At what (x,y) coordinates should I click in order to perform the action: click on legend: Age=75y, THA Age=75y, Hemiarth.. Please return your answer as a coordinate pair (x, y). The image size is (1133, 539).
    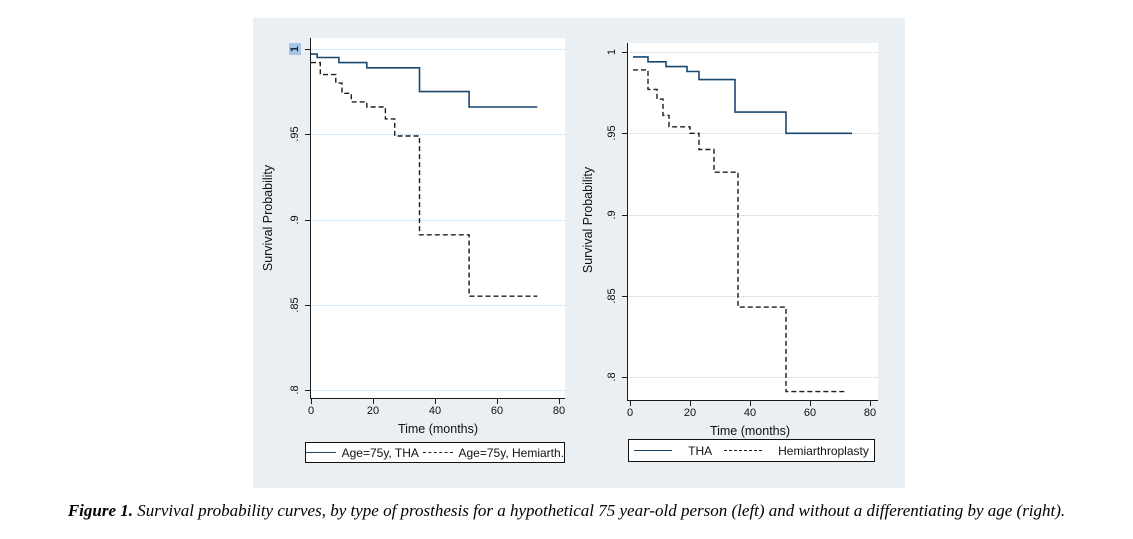
    Looking at the image, I should click on (435, 452).